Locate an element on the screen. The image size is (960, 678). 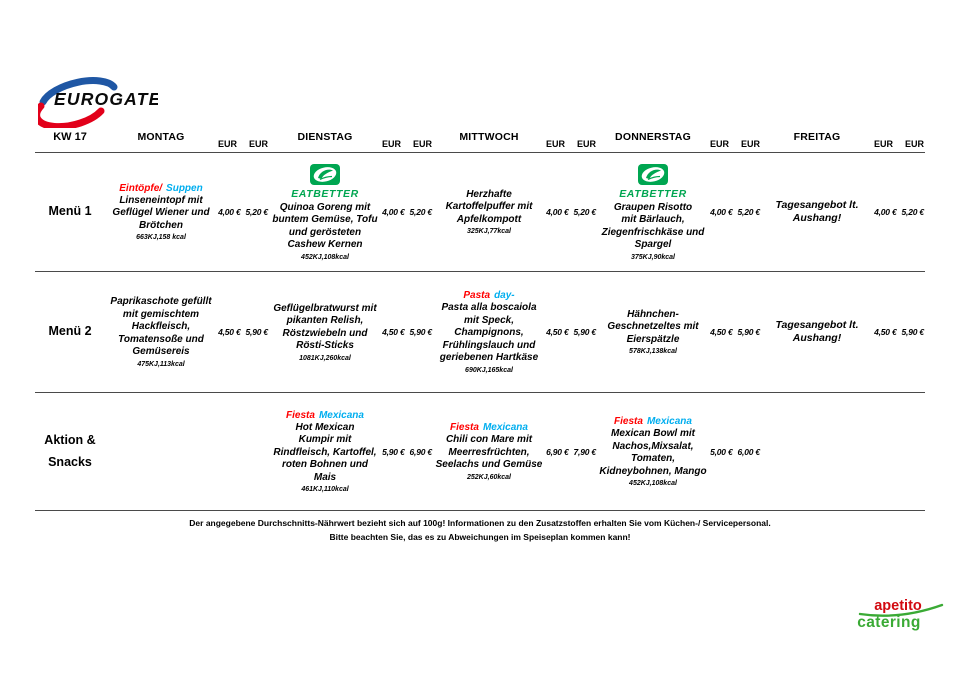
eur-header-mittwoch: EUR EUR is located at coordinates (571, 137).